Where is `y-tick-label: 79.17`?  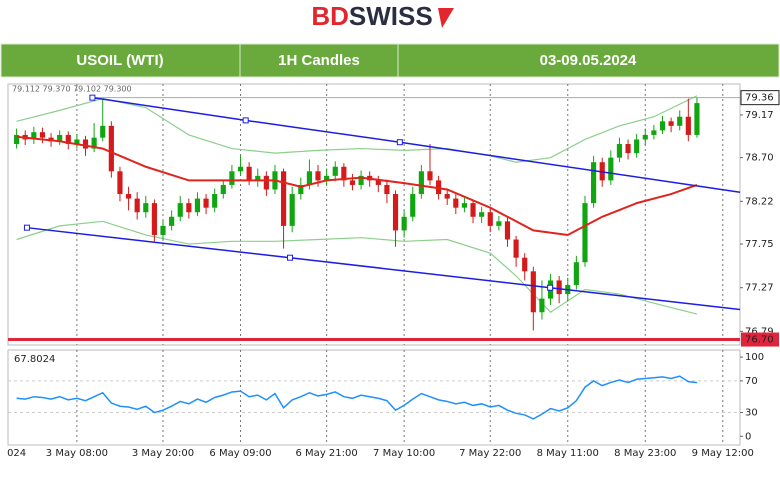 y-tick-label: 79.17 is located at coordinates (759, 115).